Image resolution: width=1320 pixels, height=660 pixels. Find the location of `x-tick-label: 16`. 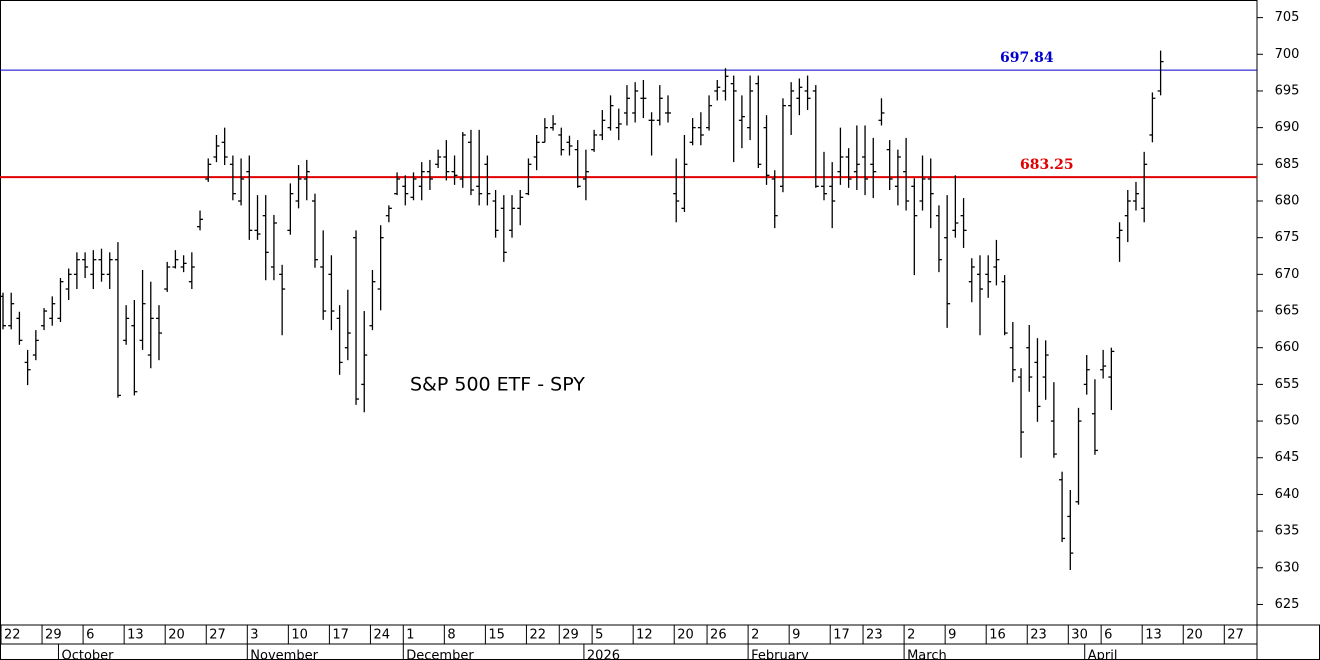

x-tick-label: 16 is located at coordinates (997, 635).